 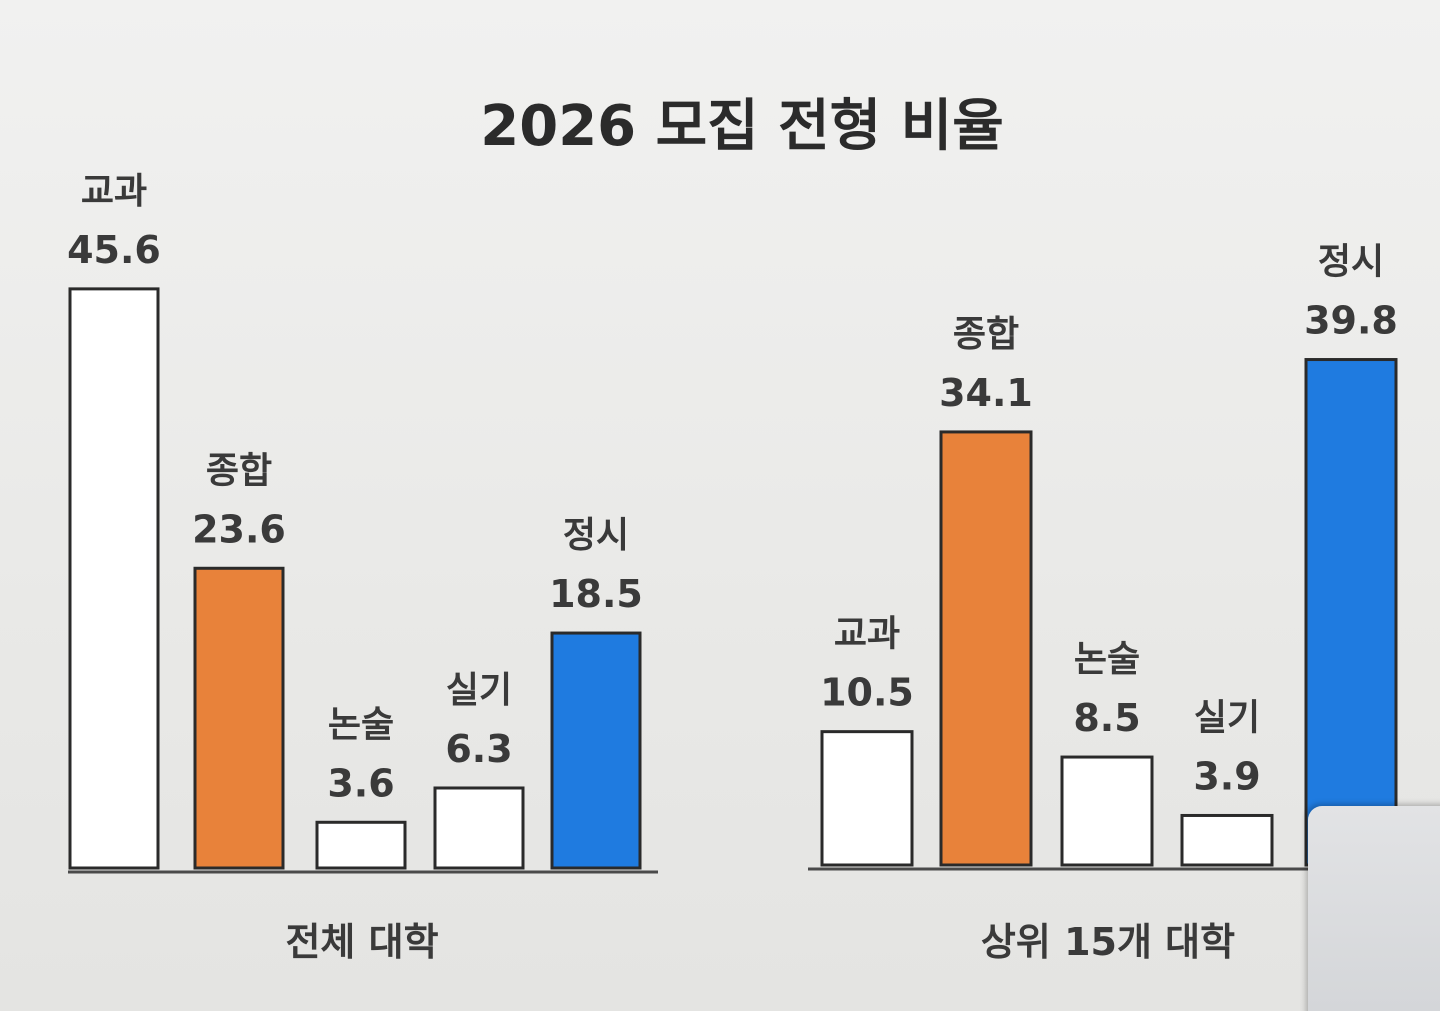 What do you see at coordinates (1227, 717) in the screenshot?
I see `category-label-2-4: 실기` at bounding box center [1227, 717].